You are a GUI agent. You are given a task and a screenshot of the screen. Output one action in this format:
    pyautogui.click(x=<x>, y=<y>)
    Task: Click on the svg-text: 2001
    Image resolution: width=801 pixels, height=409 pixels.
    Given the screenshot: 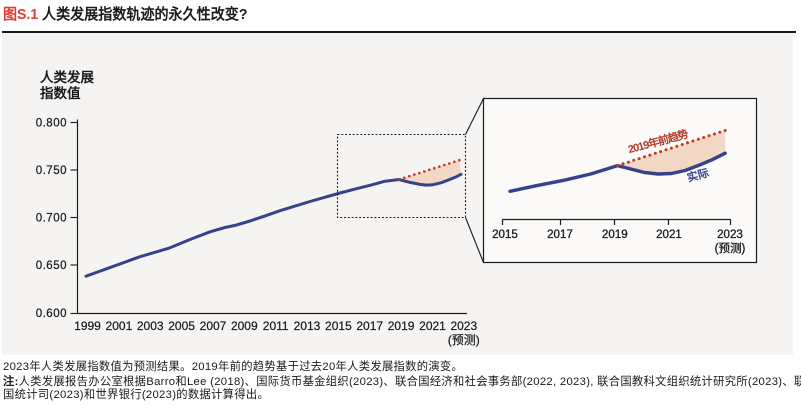 What is the action you would take?
    pyautogui.click(x=119, y=326)
    